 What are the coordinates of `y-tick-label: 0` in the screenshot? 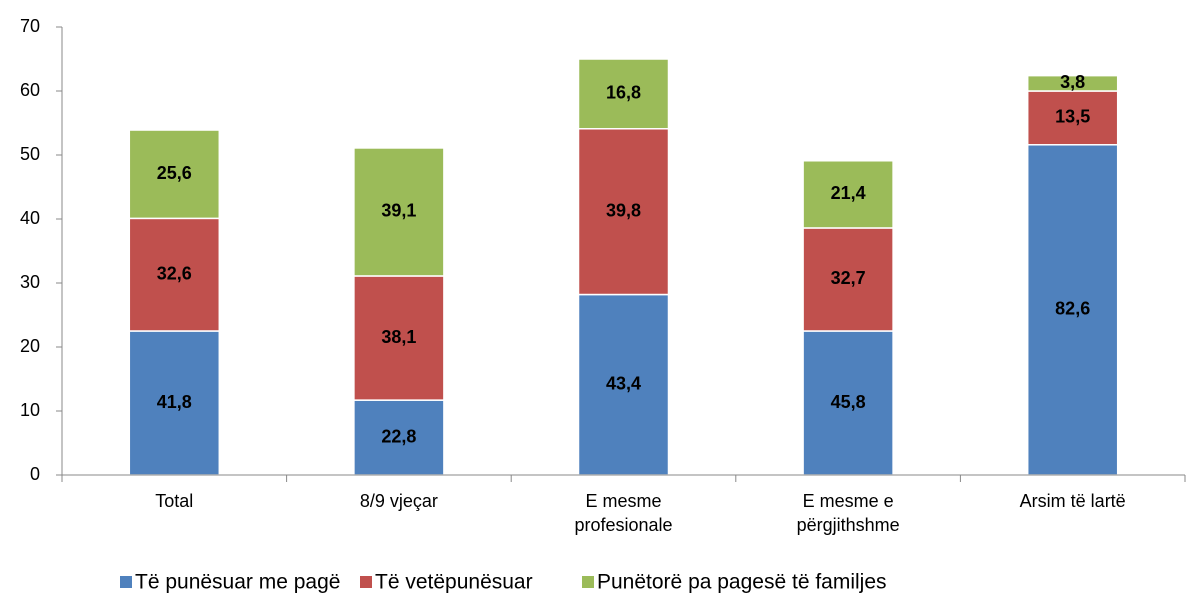 It's located at (35, 474).